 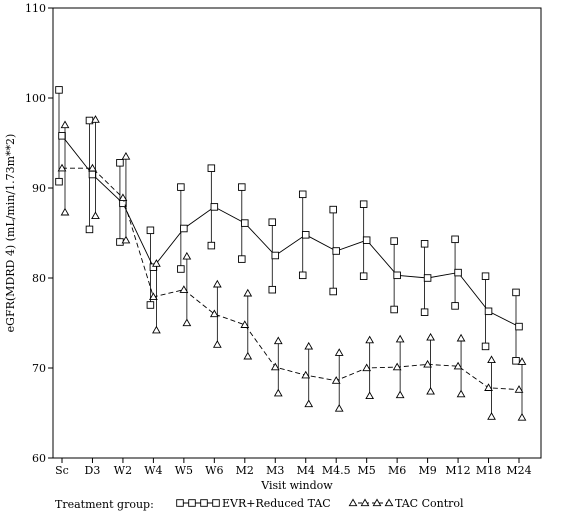 What do you see at coordinates (214, 470) in the screenshot?
I see `x-tick-label: W6` at bounding box center [214, 470].